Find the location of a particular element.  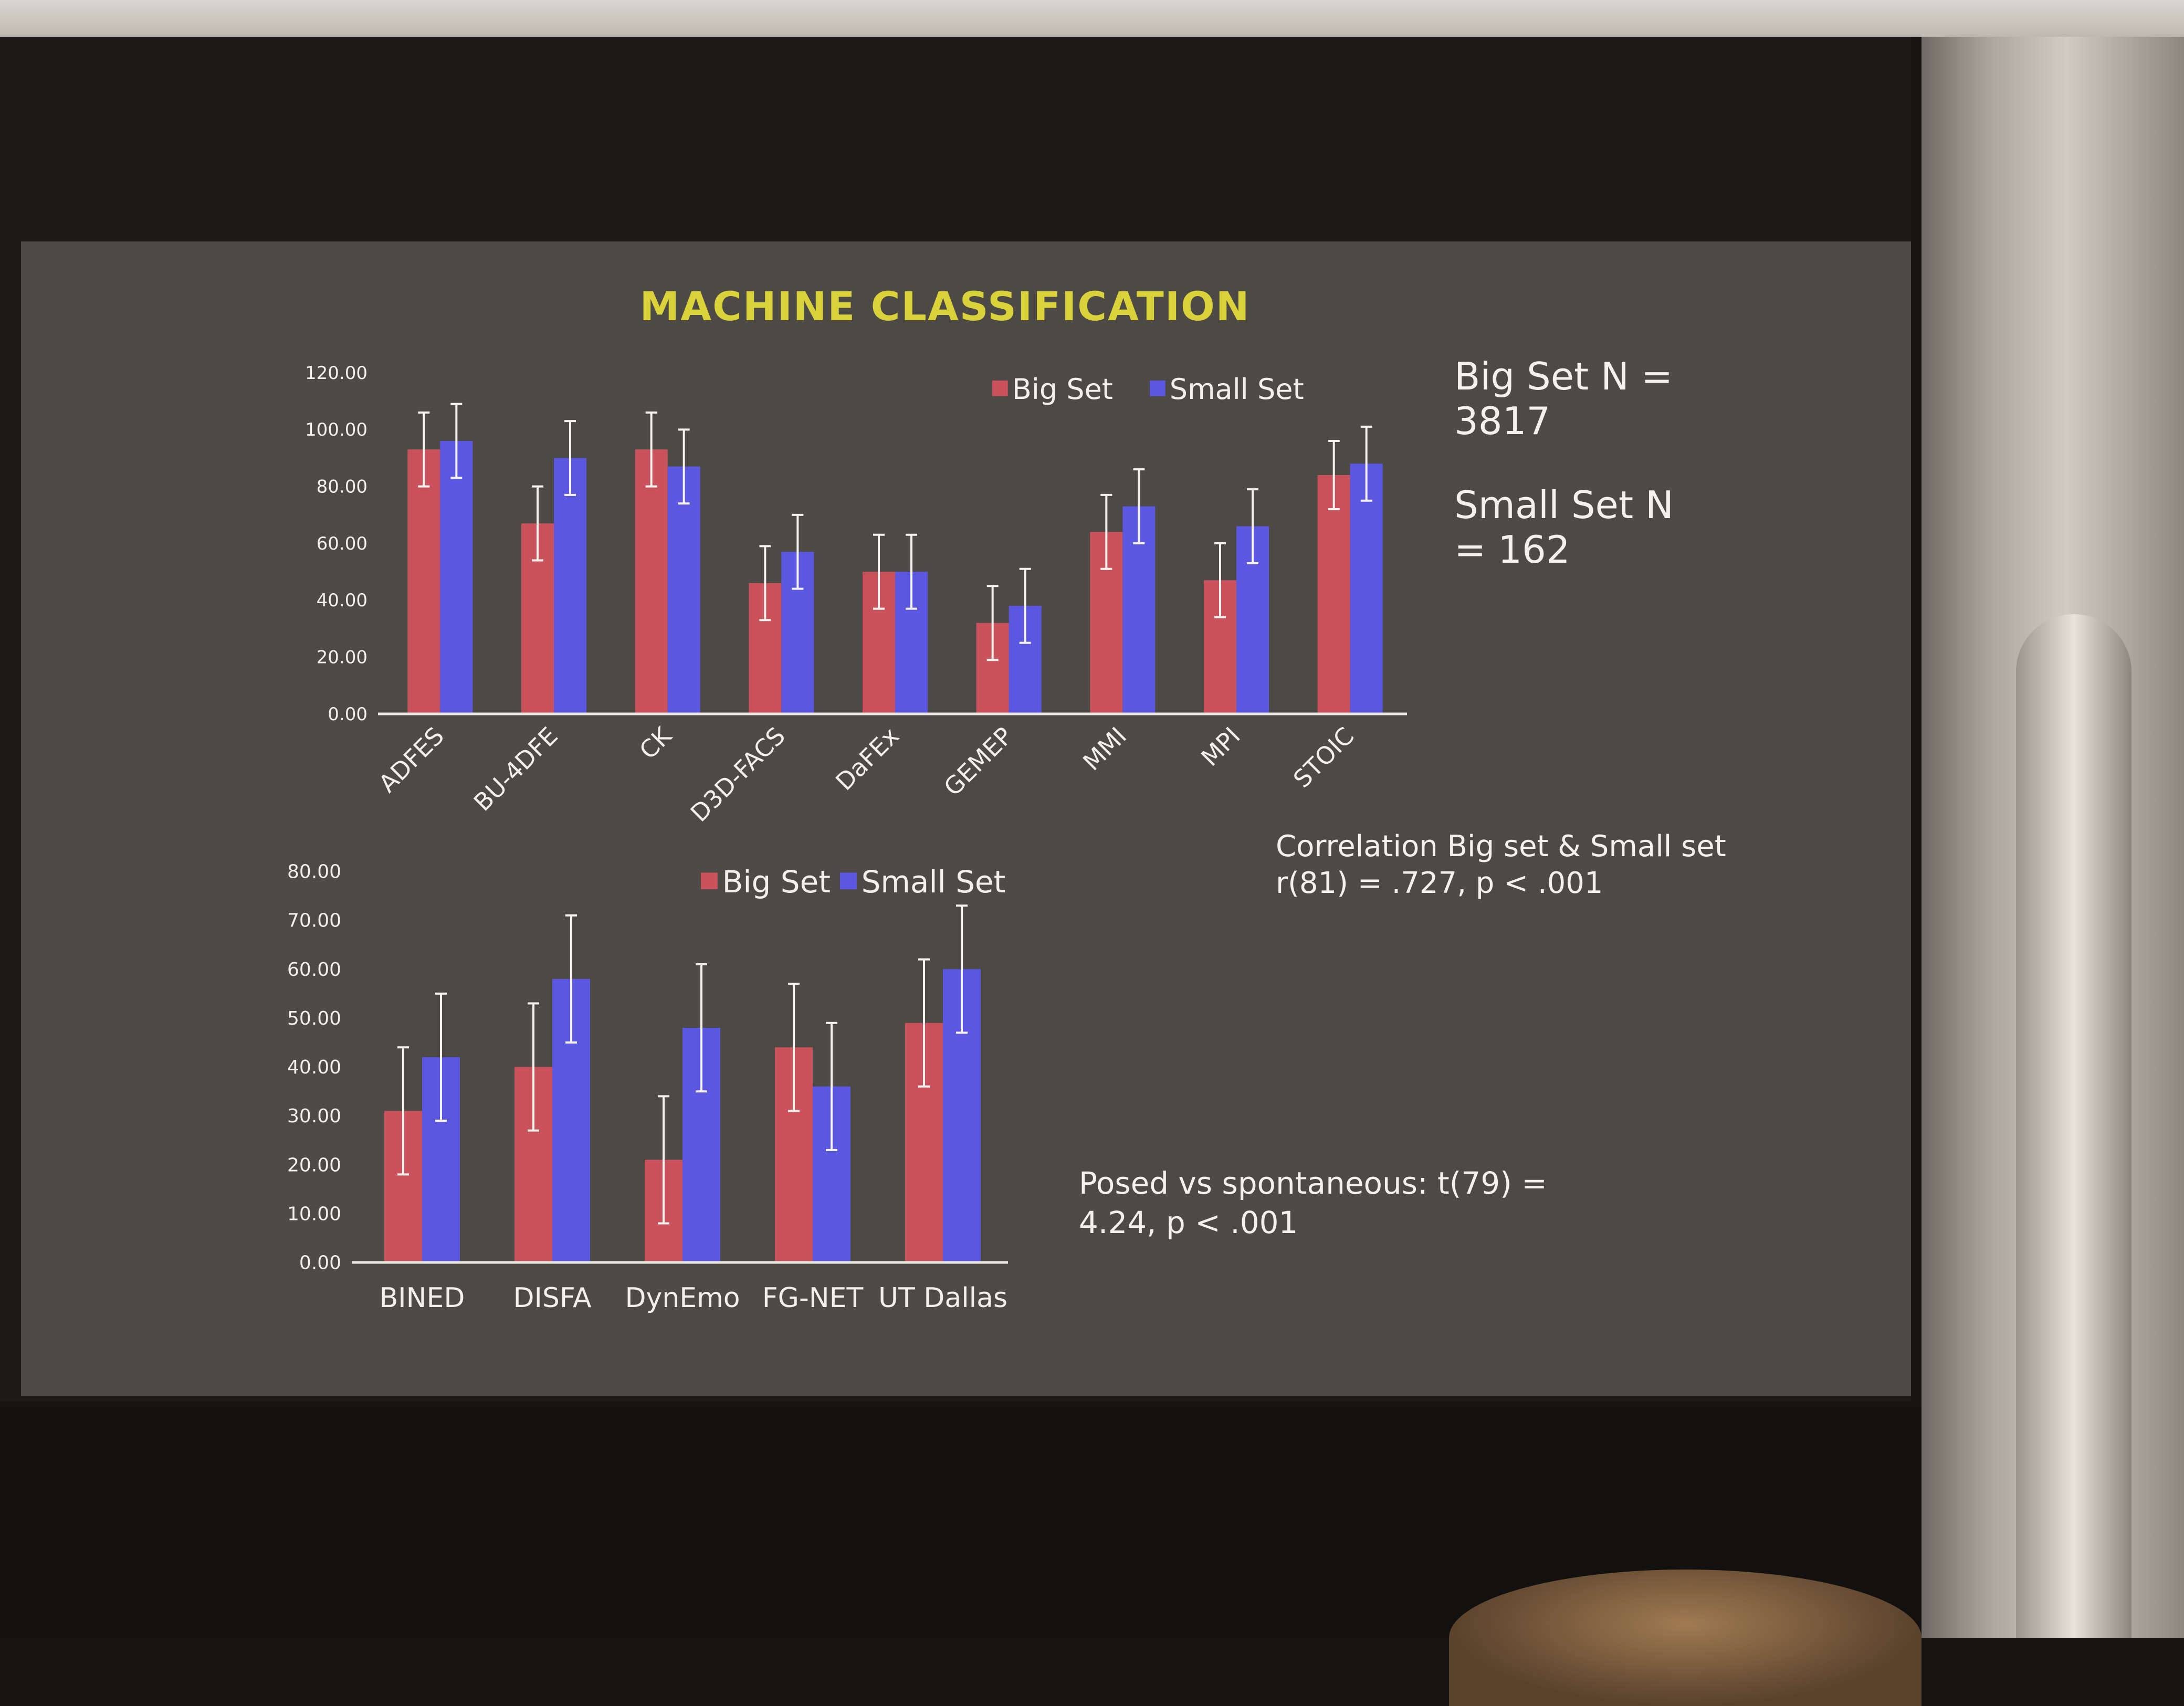

category-label: BU-4DFE is located at coordinates (515, 770).